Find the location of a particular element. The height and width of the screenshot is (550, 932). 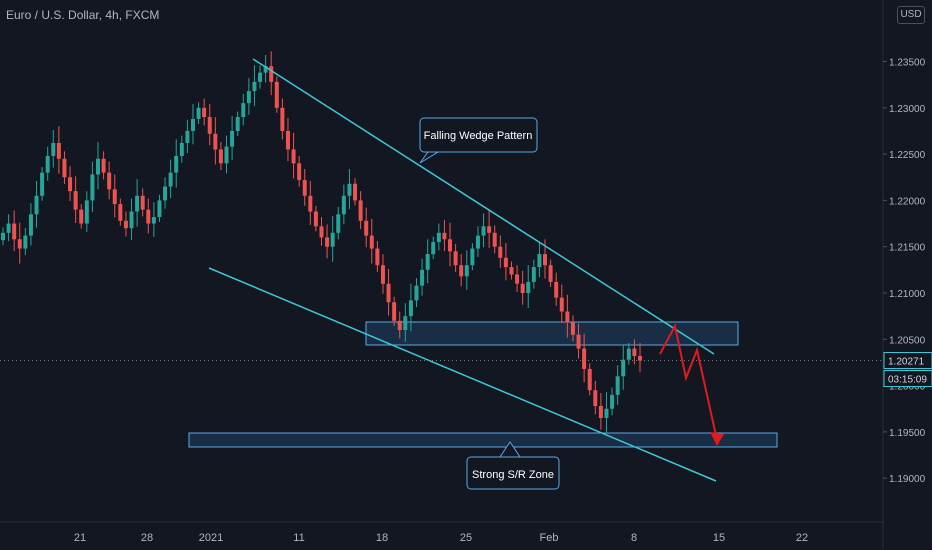

wedge-label: Falling Wedge Pattern is located at coordinates (478, 136).